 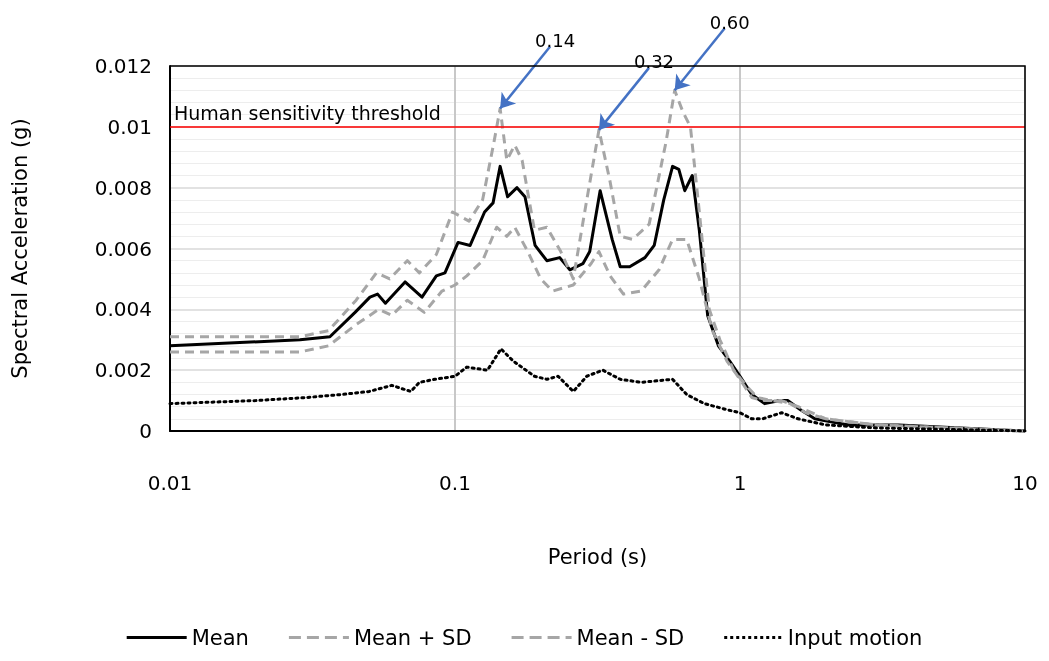 I want to click on y-tick-label: 0.012, so click(x=123, y=66).